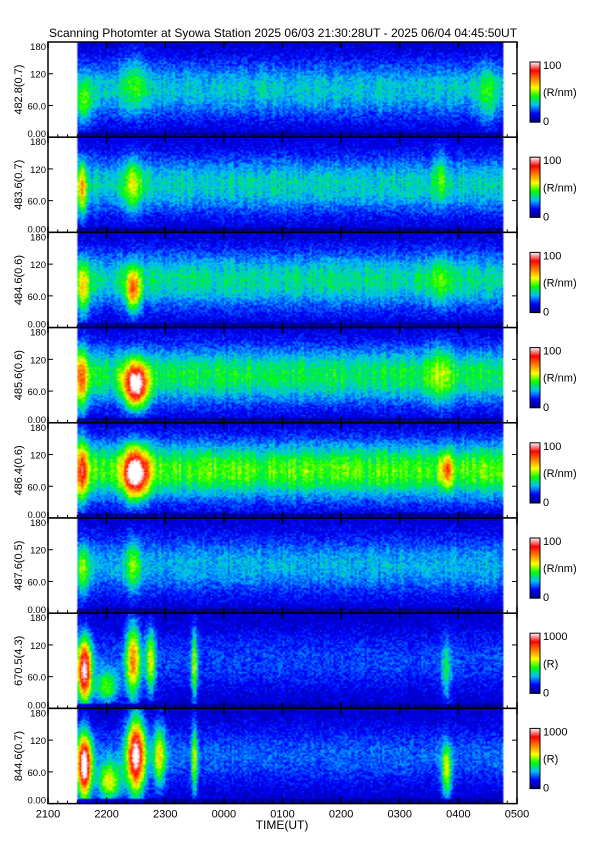 The height and width of the screenshot is (842, 595). I want to click on x-tick-label: 2100, so click(48, 815).